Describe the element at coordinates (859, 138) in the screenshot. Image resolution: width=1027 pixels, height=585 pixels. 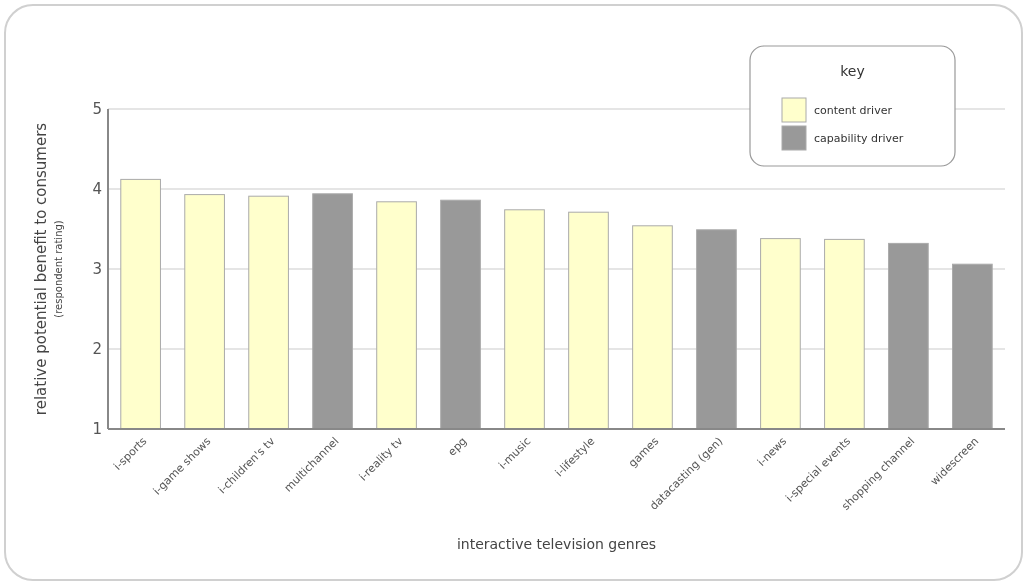
I see `legend-label: capability driver` at that location.